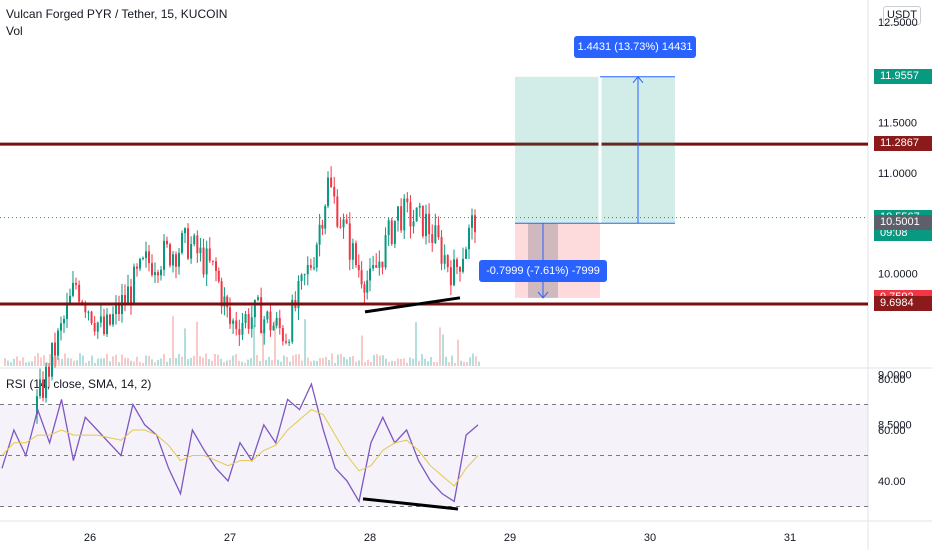 The height and width of the screenshot is (550, 932). What do you see at coordinates (902, 15) in the screenshot?
I see `currency-button: USDT` at bounding box center [902, 15].